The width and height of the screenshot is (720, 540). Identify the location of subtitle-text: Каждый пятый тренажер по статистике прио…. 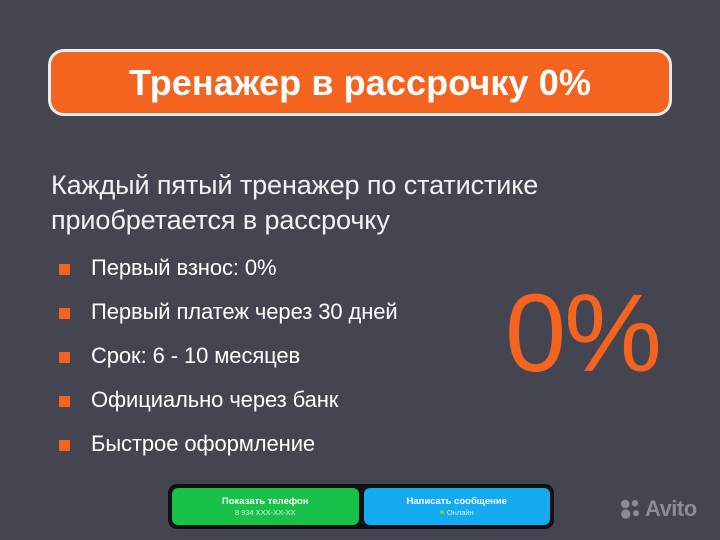
(295, 202).